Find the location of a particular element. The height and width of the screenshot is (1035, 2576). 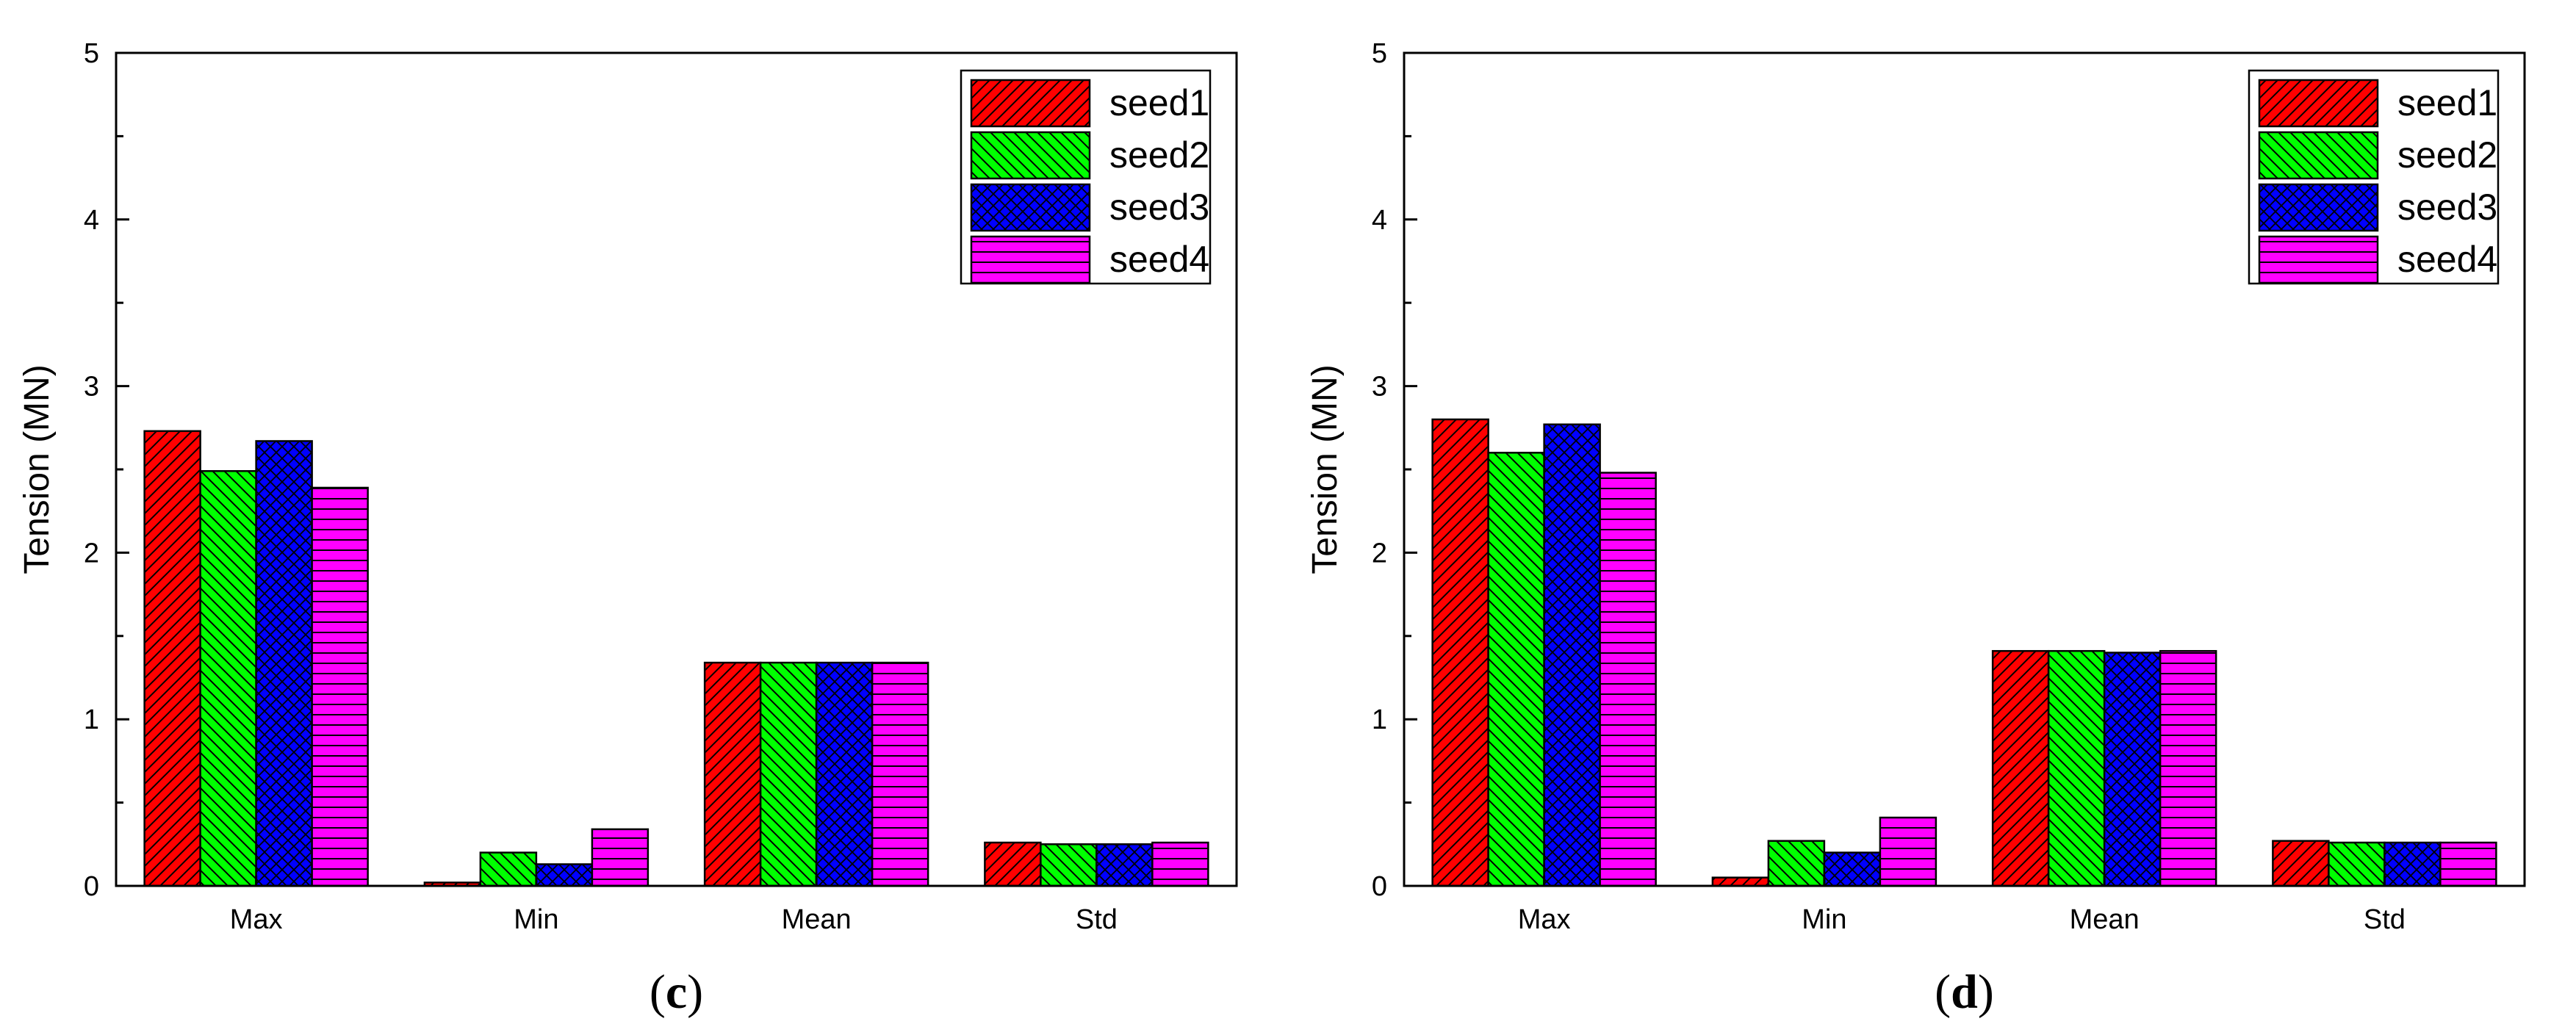

panel-label: (d) is located at coordinates (1964, 992).